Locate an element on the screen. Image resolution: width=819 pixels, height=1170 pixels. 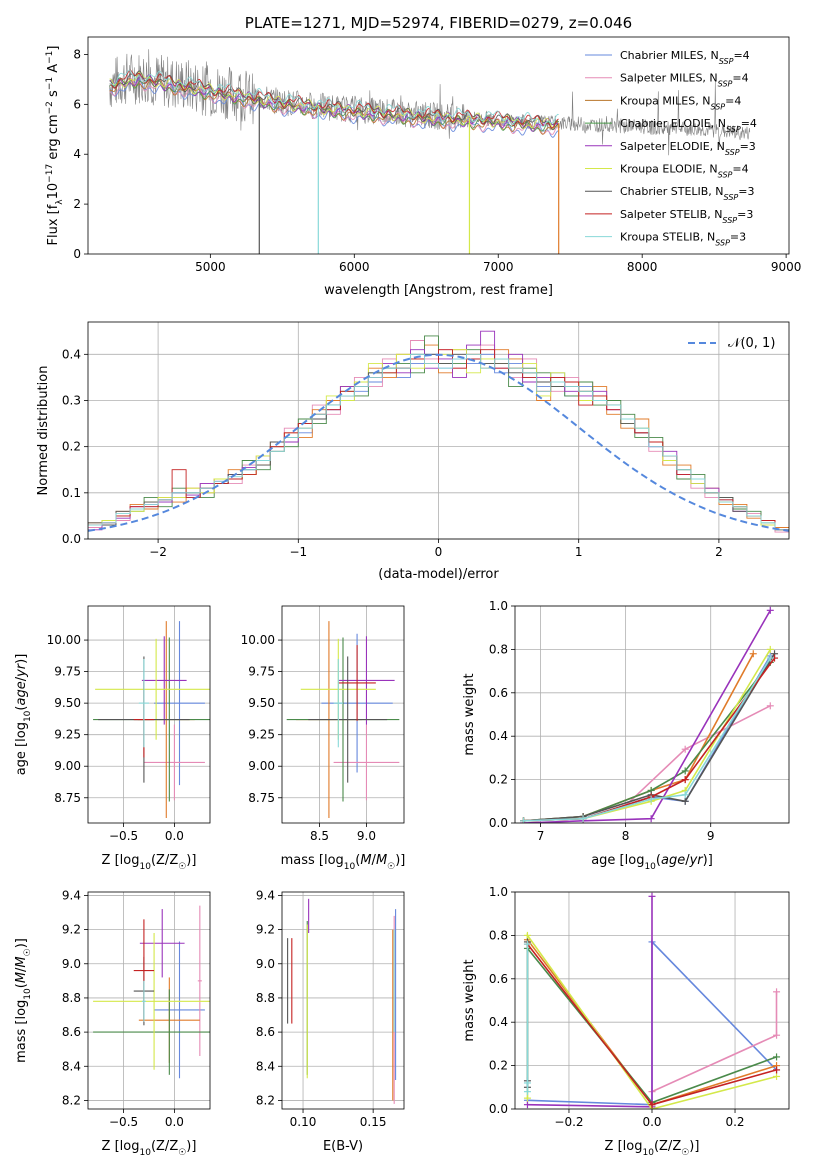
y-tick-label: 0.1 is located at coordinates (71, 493).